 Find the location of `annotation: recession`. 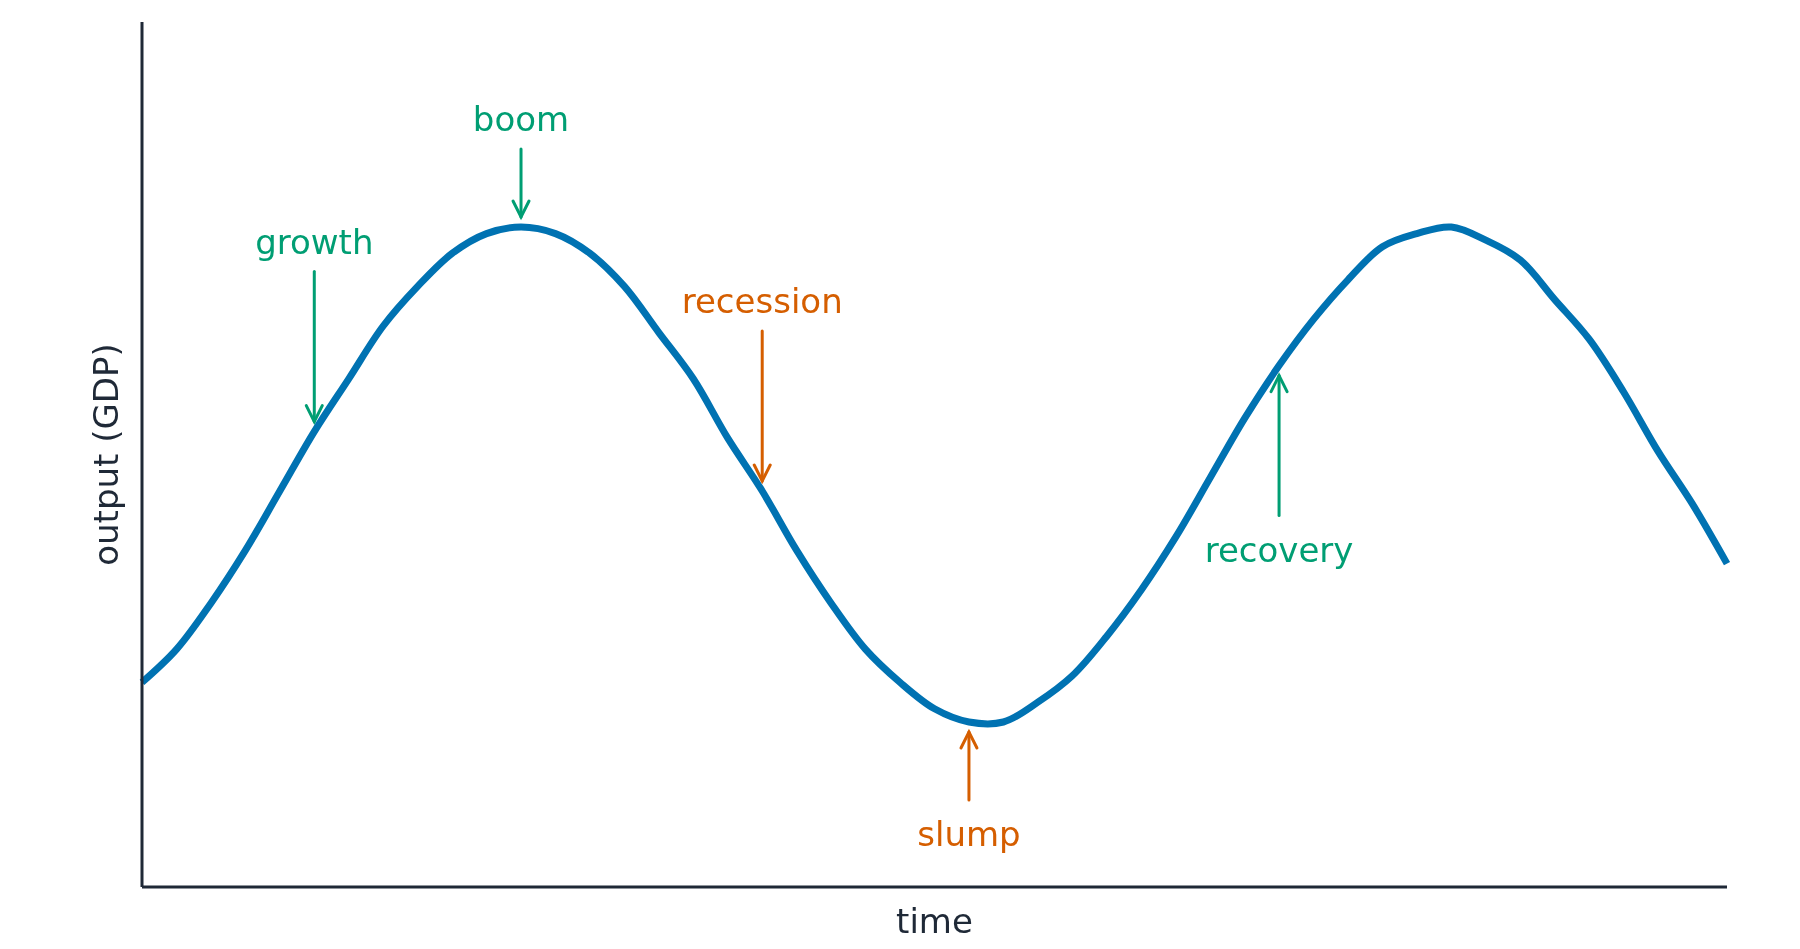

annotation: recession is located at coordinates (762, 301).